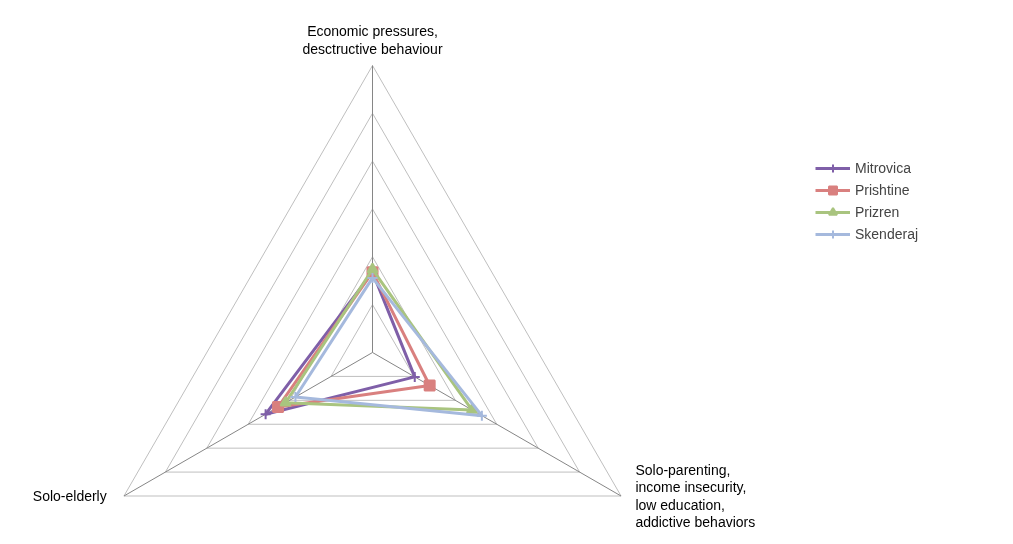  Describe the element at coordinates (882, 190) in the screenshot. I see `legend-label: Prishtine` at that location.